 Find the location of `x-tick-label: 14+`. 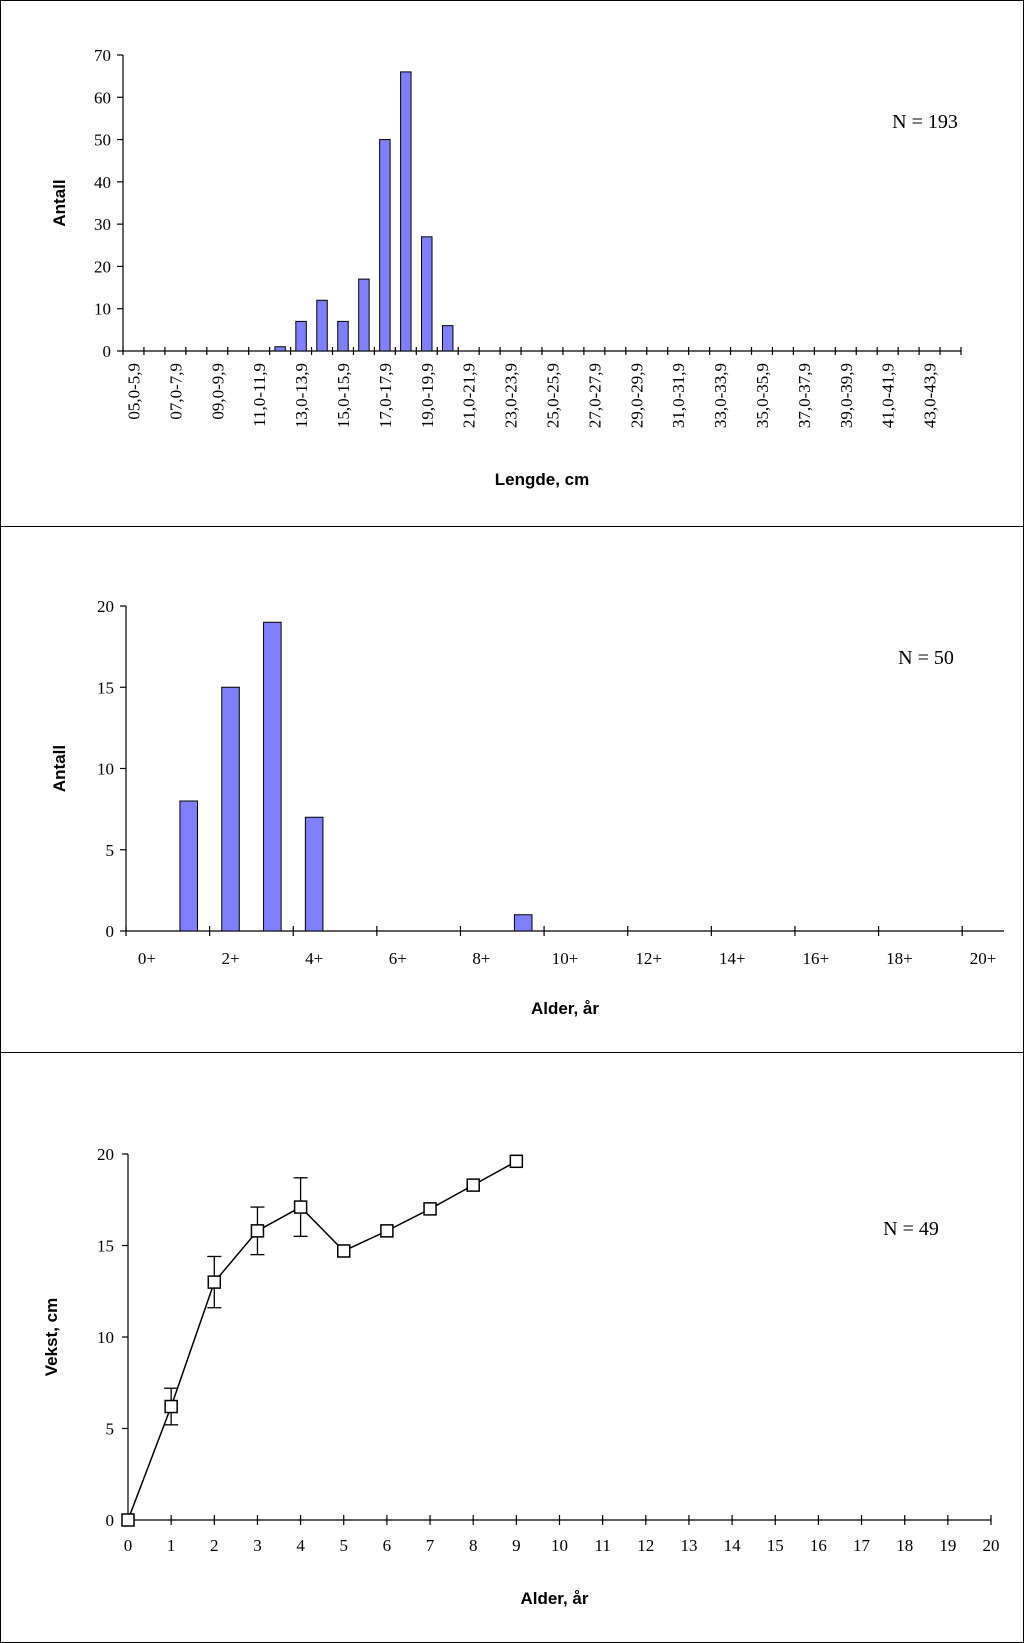

x-tick-label: 14+ is located at coordinates (732, 958).